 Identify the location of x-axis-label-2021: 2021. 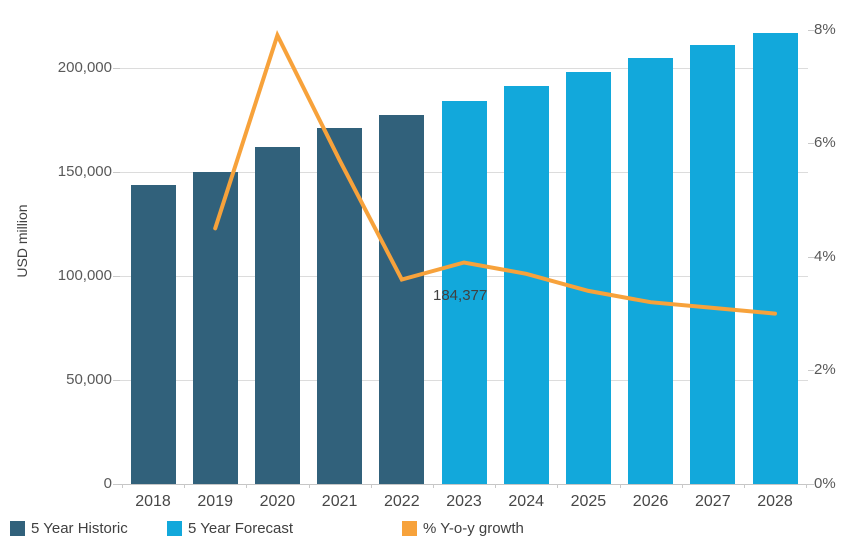
(339, 501).